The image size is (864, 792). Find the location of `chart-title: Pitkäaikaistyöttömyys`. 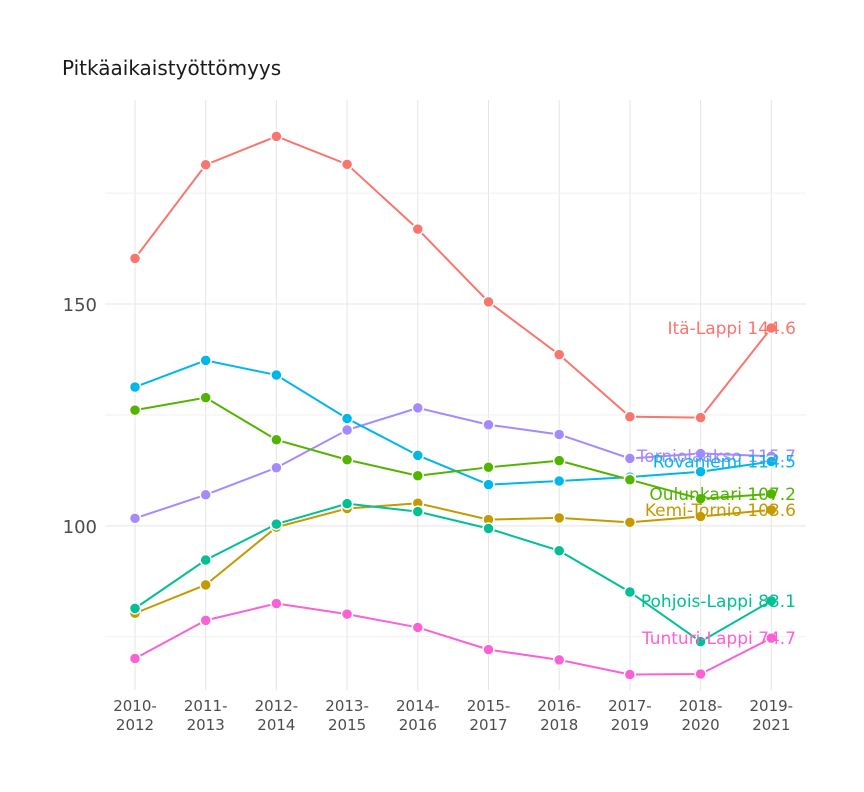

chart-title: Pitkäaikaistyöttömyys is located at coordinates (172, 68).